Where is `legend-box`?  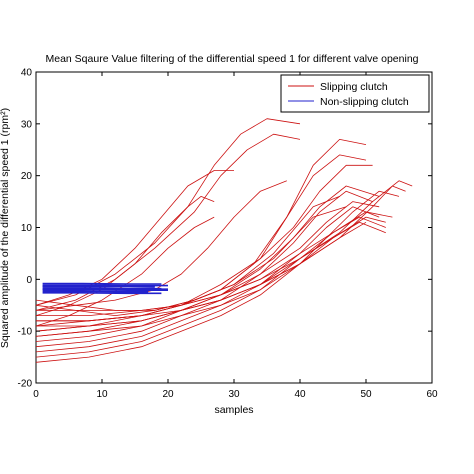 legend-box is located at coordinates (355, 93).